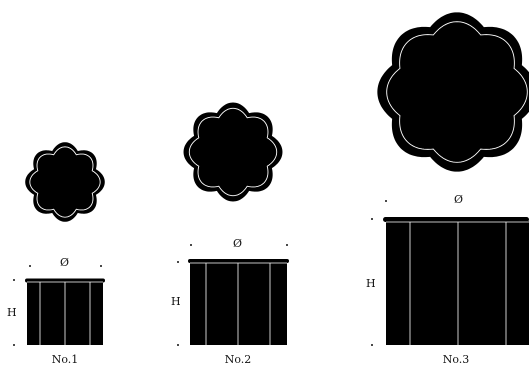 The image size is (529, 372). Describe the element at coordinates (176, 301) in the screenshot. I see `no2-height-label: H` at that location.